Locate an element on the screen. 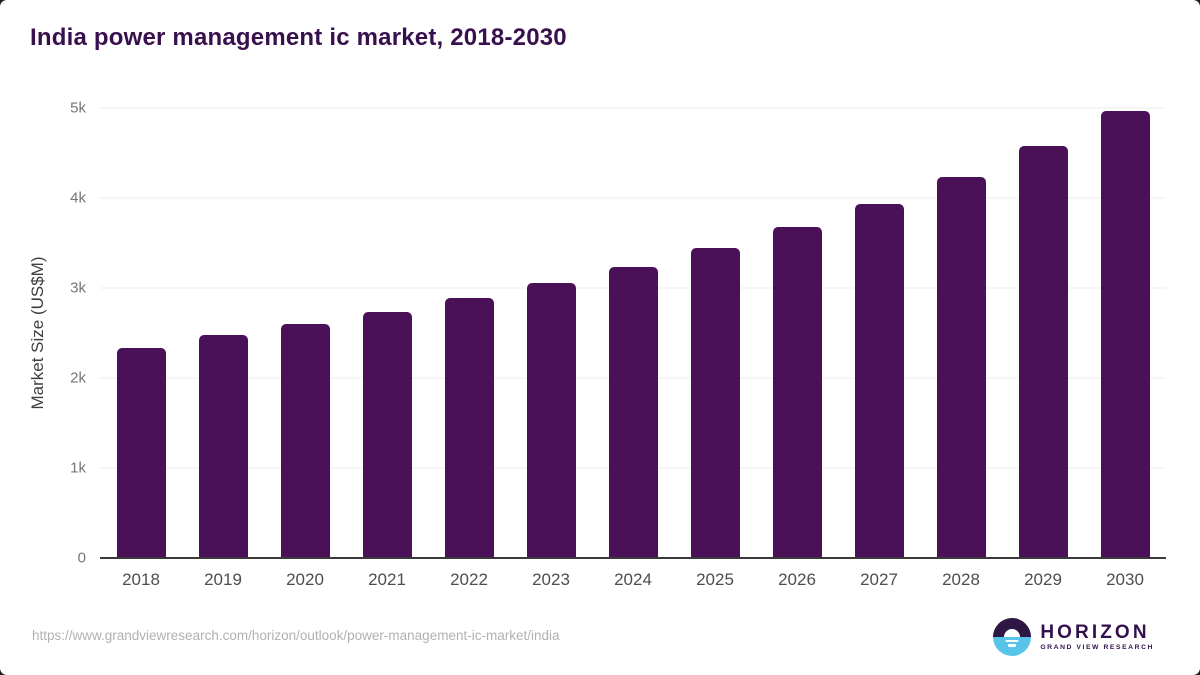  y-tick-label-2k: 2k is located at coordinates (78, 378).